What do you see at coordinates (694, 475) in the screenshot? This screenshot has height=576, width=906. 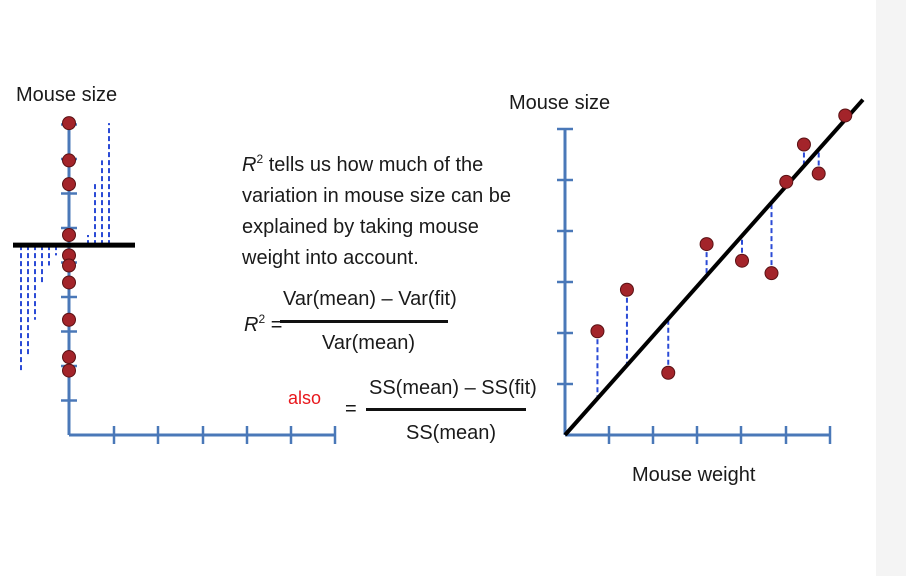 I see `right-x-axis-title: Mouse weight` at bounding box center [694, 475].